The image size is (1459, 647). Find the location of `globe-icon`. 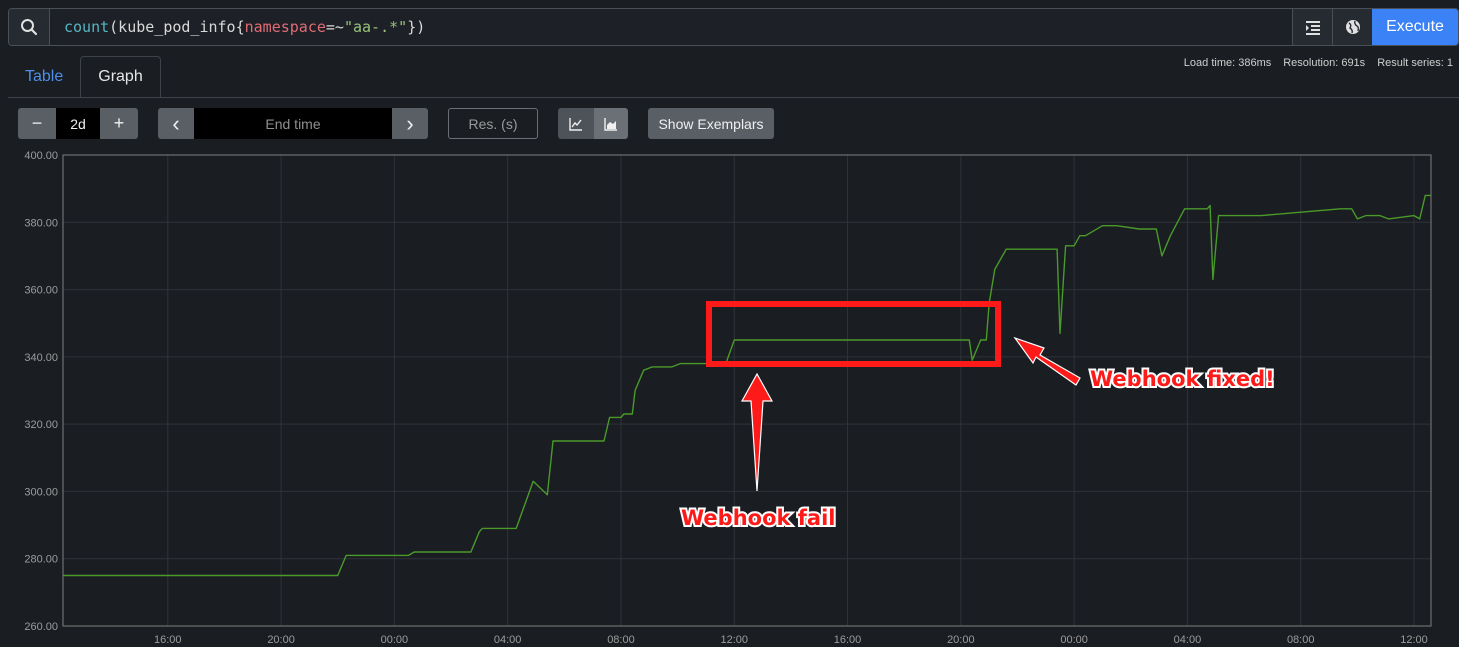

globe-icon is located at coordinates (1352, 27).